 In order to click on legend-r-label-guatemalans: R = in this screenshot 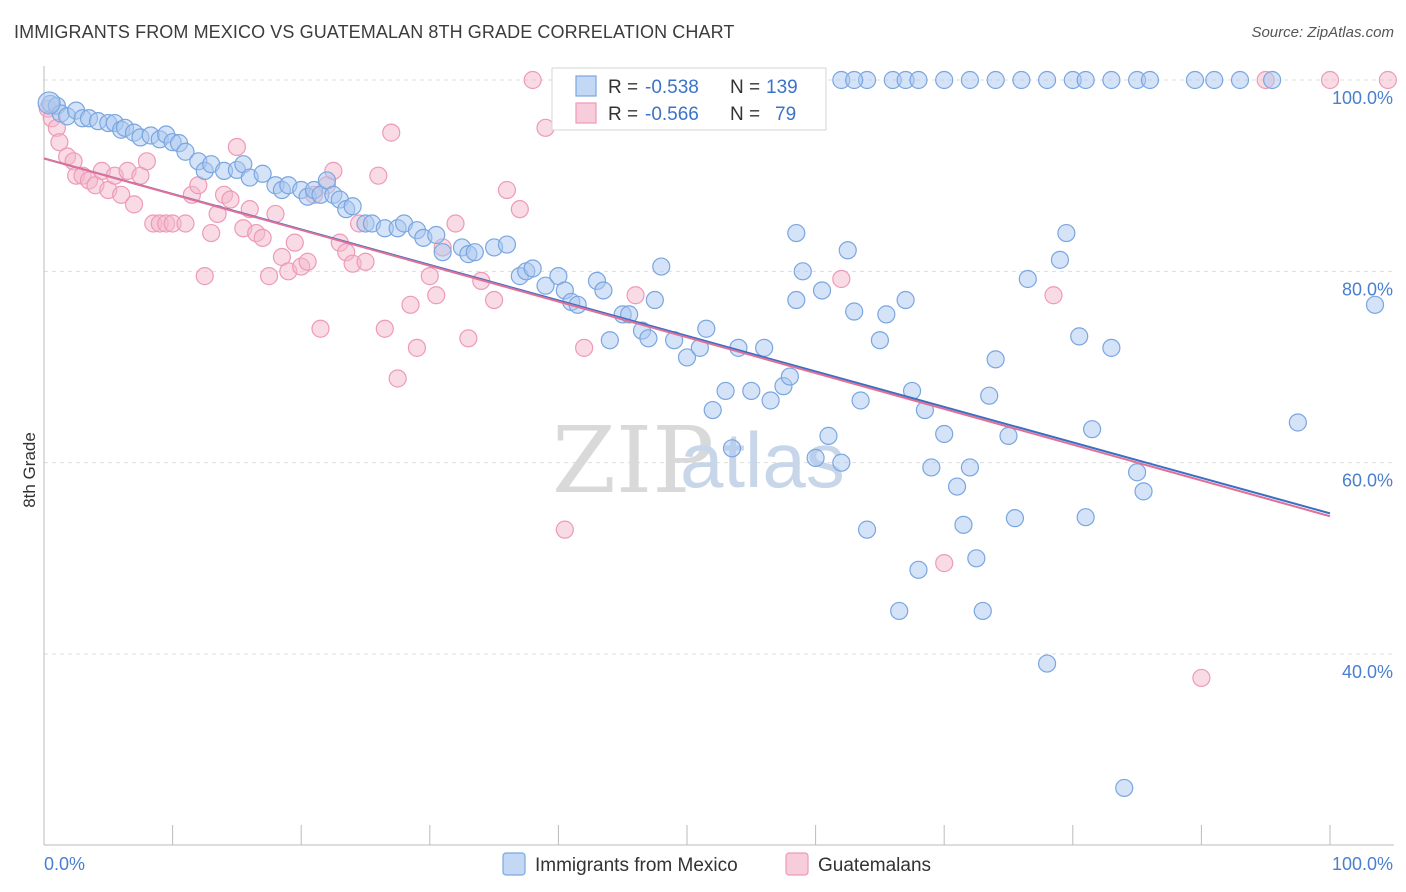, I will do `click(623, 114)`.